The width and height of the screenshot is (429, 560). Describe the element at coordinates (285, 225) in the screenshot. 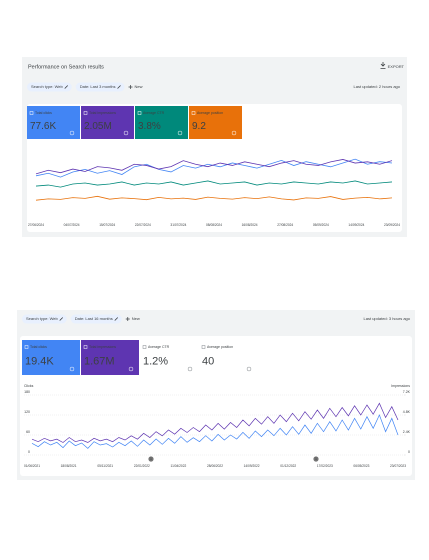

I see `x-tick-label: 27/08/2024` at that location.